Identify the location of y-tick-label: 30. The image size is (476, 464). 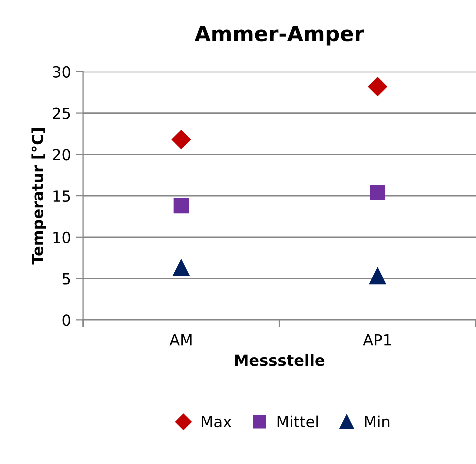
(61, 72).